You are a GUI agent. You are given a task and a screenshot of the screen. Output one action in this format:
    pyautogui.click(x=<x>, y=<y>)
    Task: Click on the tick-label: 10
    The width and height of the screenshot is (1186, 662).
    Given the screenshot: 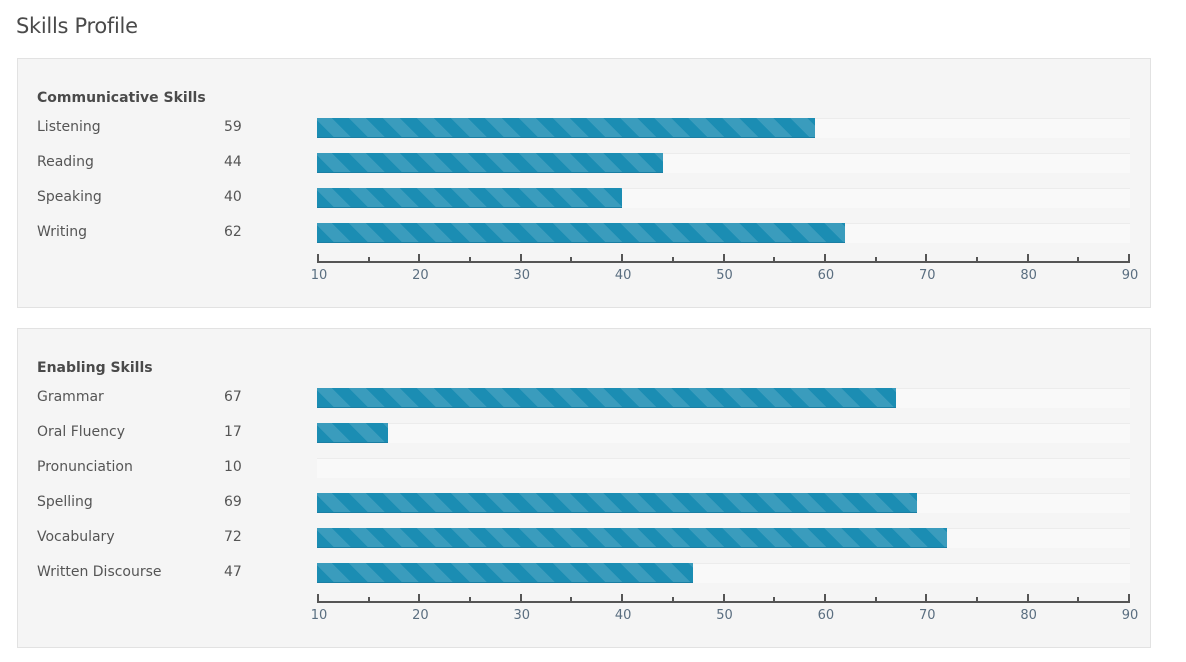 What is the action you would take?
    pyautogui.click(x=319, y=615)
    